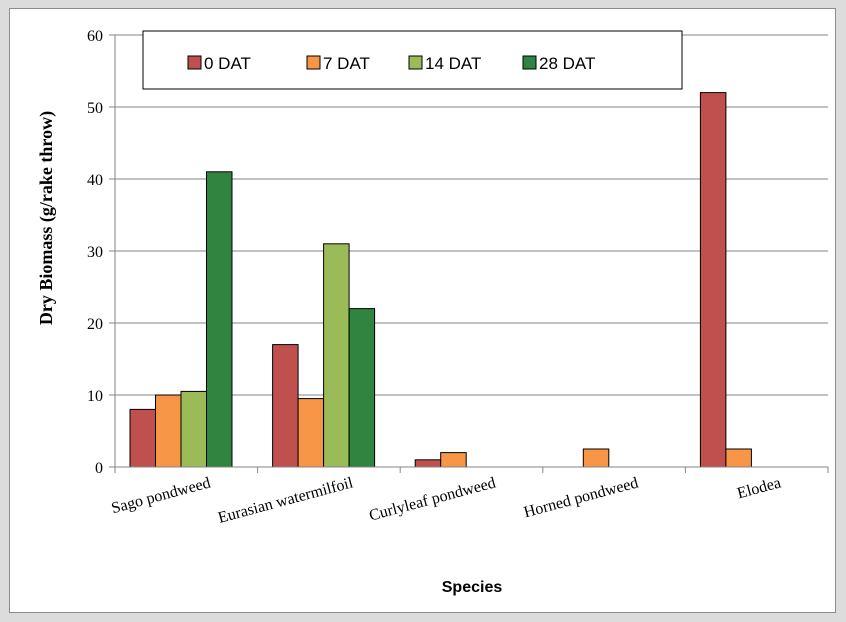 The height and width of the screenshot is (622, 846). I want to click on x-tick-label: Eurasian watermilfoil, so click(285, 500).